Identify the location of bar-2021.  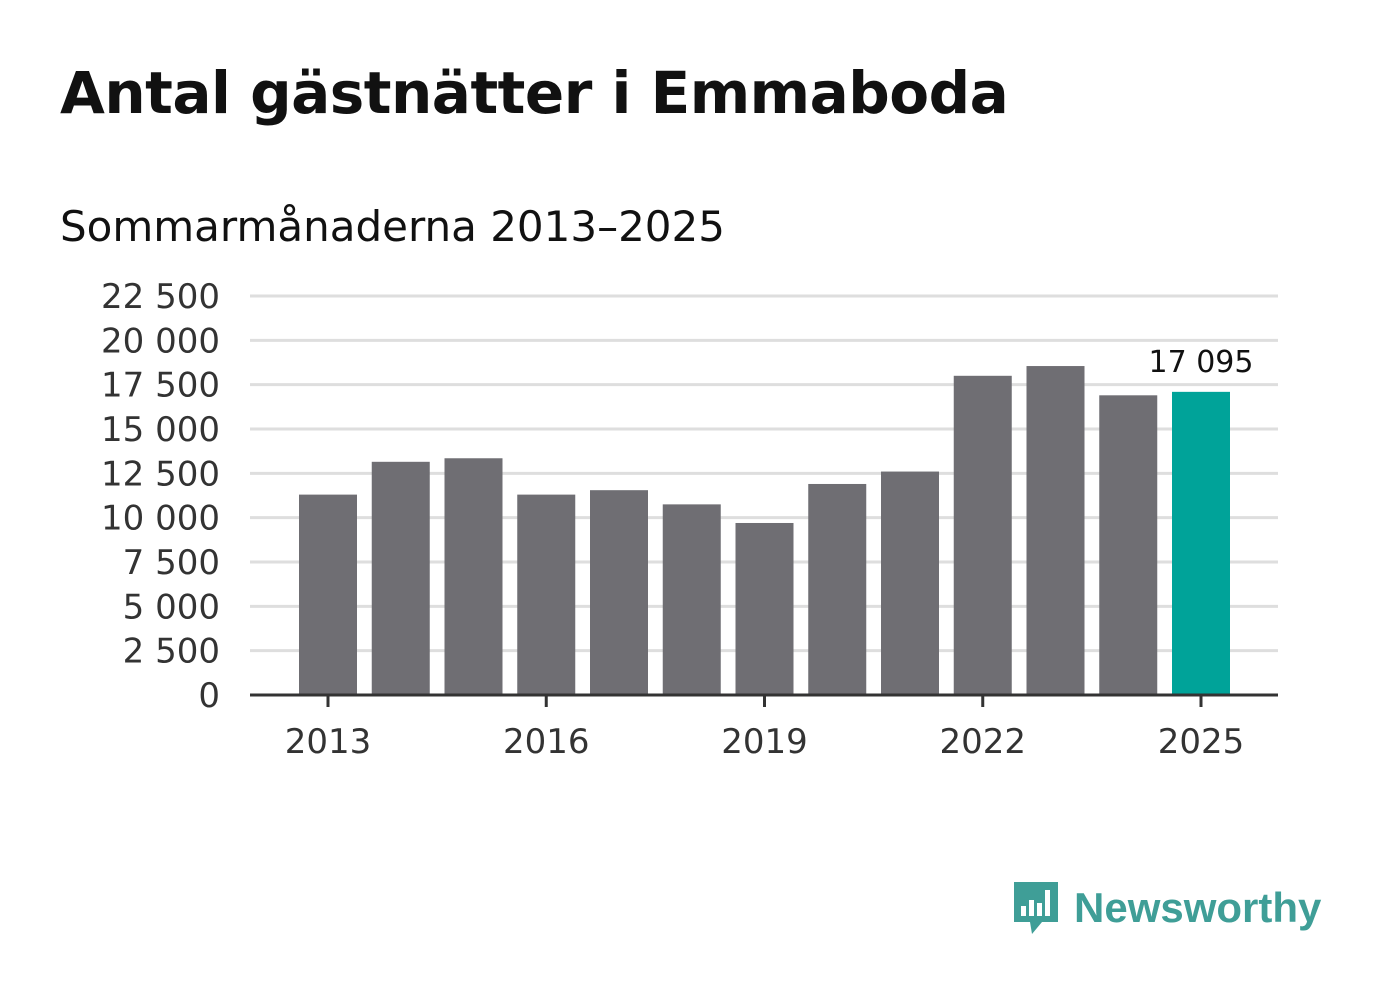
(910, 583).